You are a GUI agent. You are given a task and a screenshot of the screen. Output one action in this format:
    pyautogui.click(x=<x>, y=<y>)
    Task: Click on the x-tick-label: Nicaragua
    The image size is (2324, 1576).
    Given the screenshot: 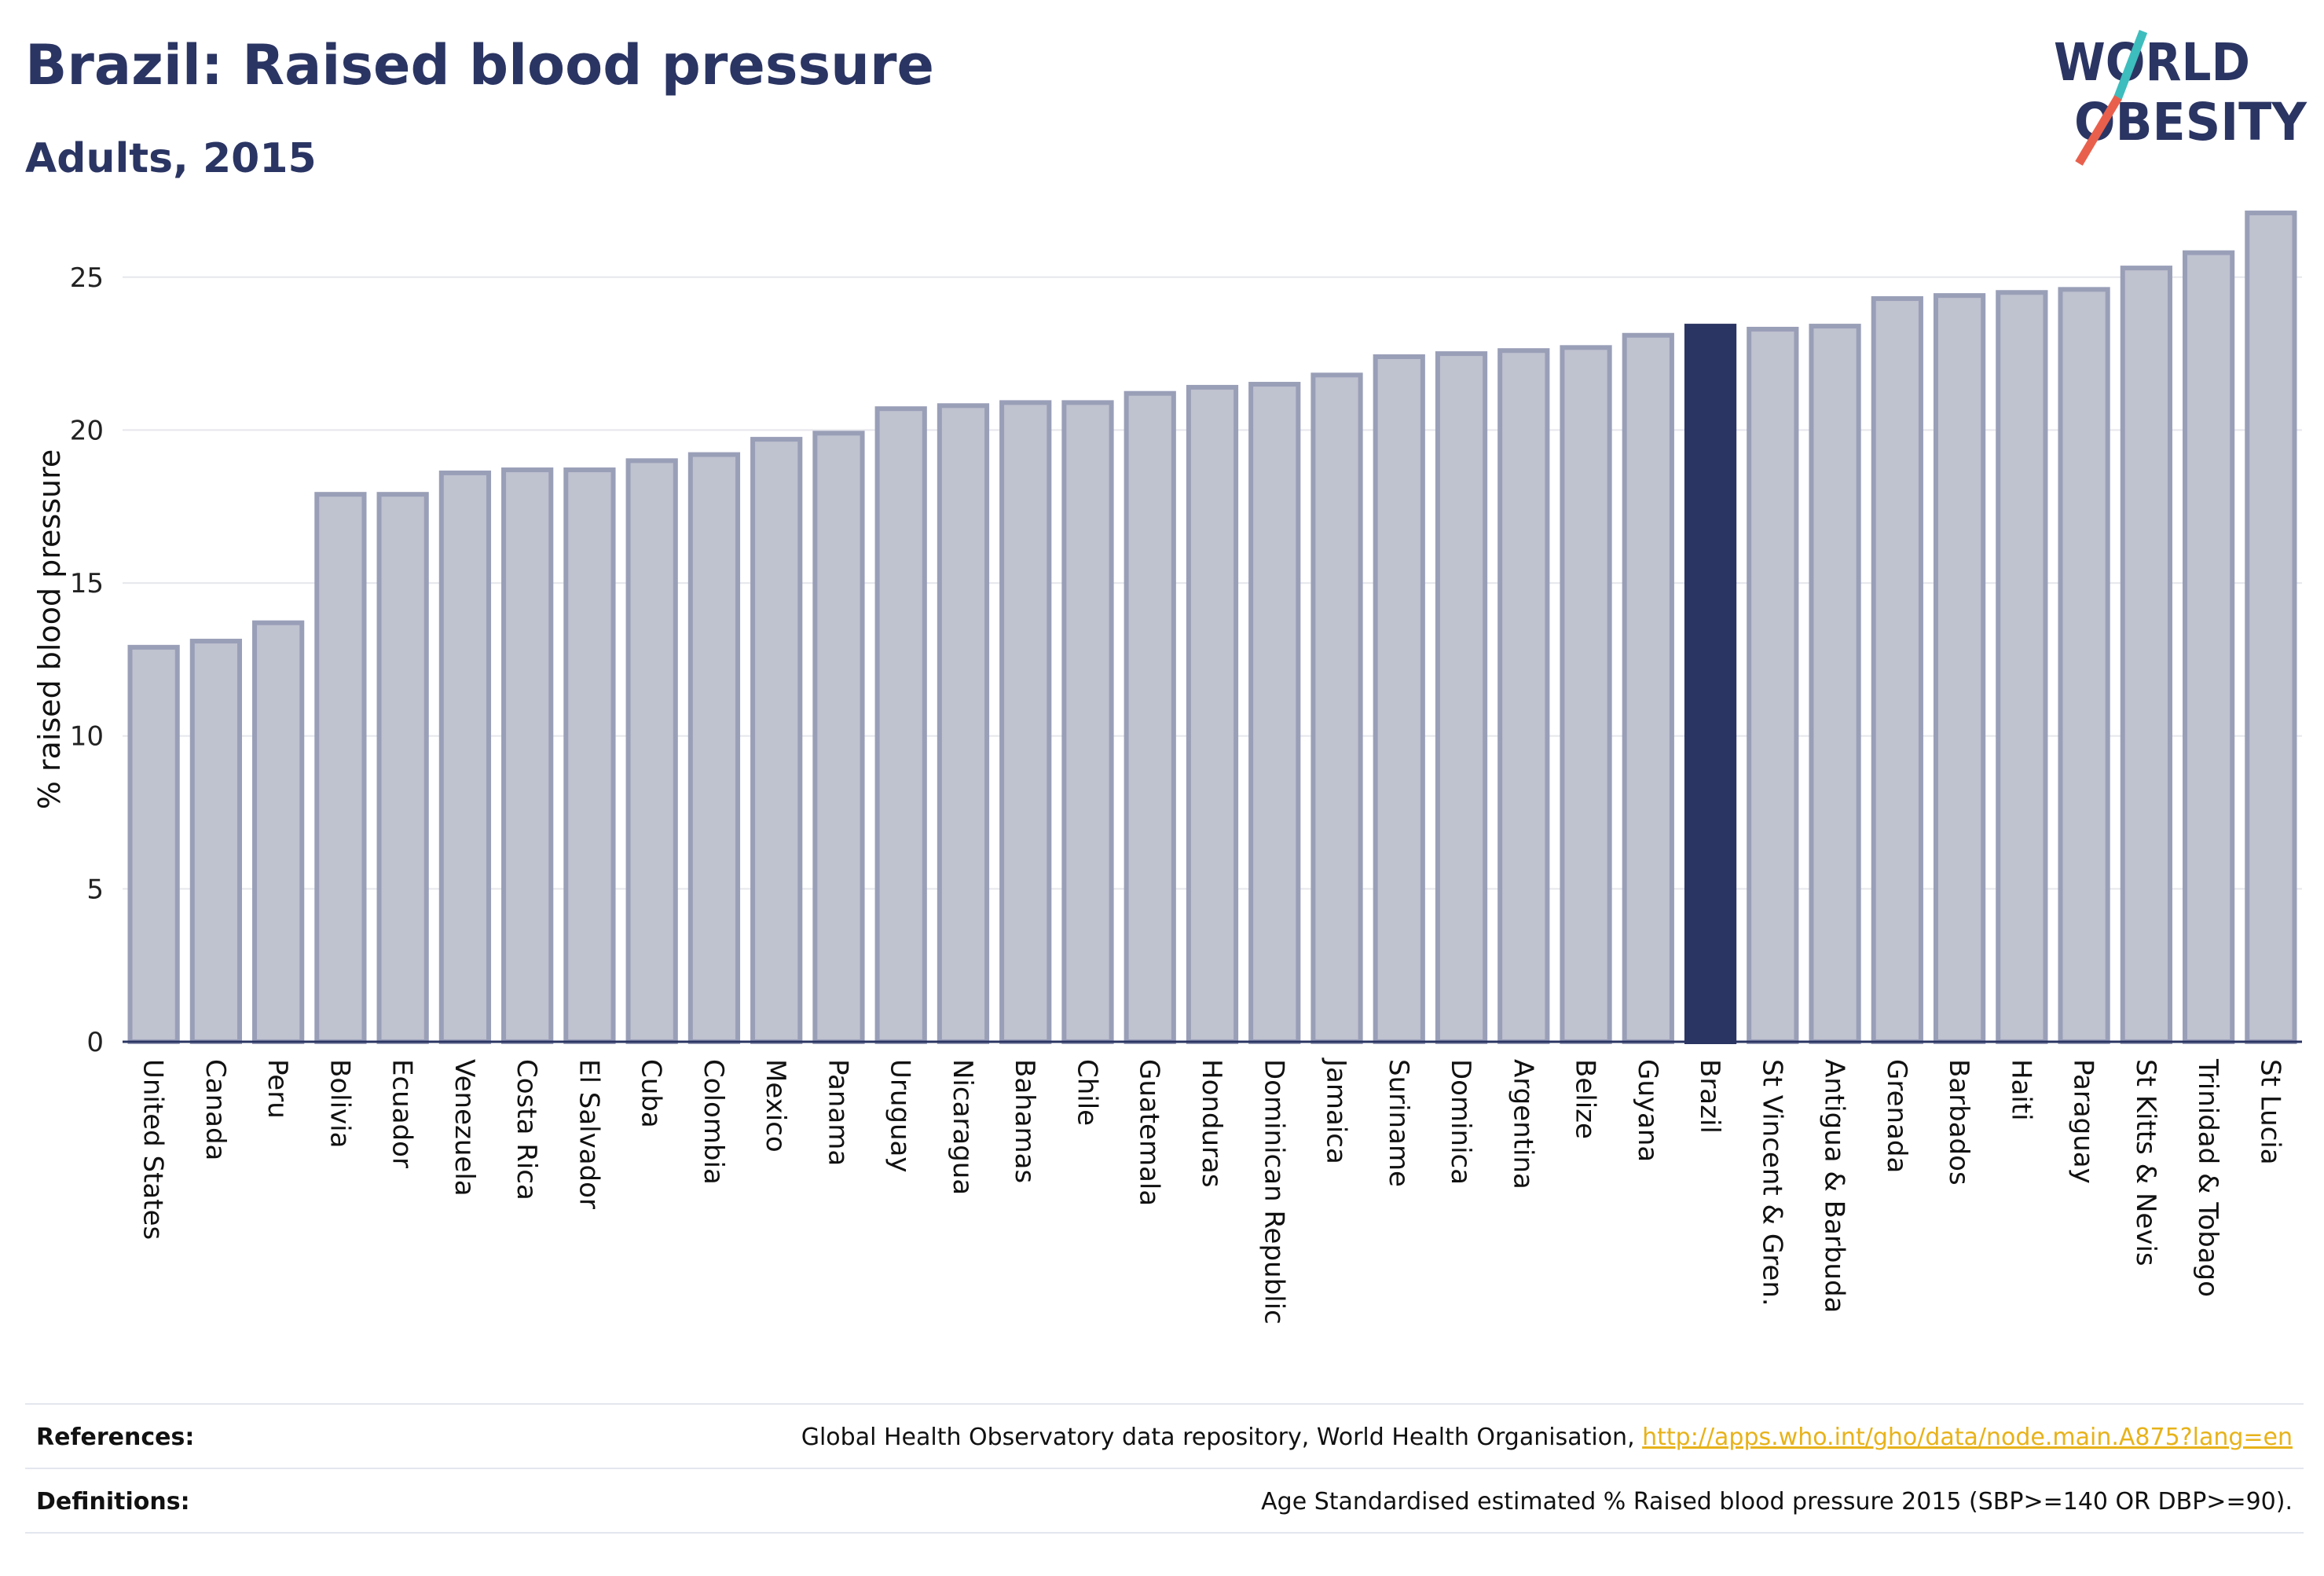 What is the action you would take?
    pyautogui.click(x=962, y=1127)
    